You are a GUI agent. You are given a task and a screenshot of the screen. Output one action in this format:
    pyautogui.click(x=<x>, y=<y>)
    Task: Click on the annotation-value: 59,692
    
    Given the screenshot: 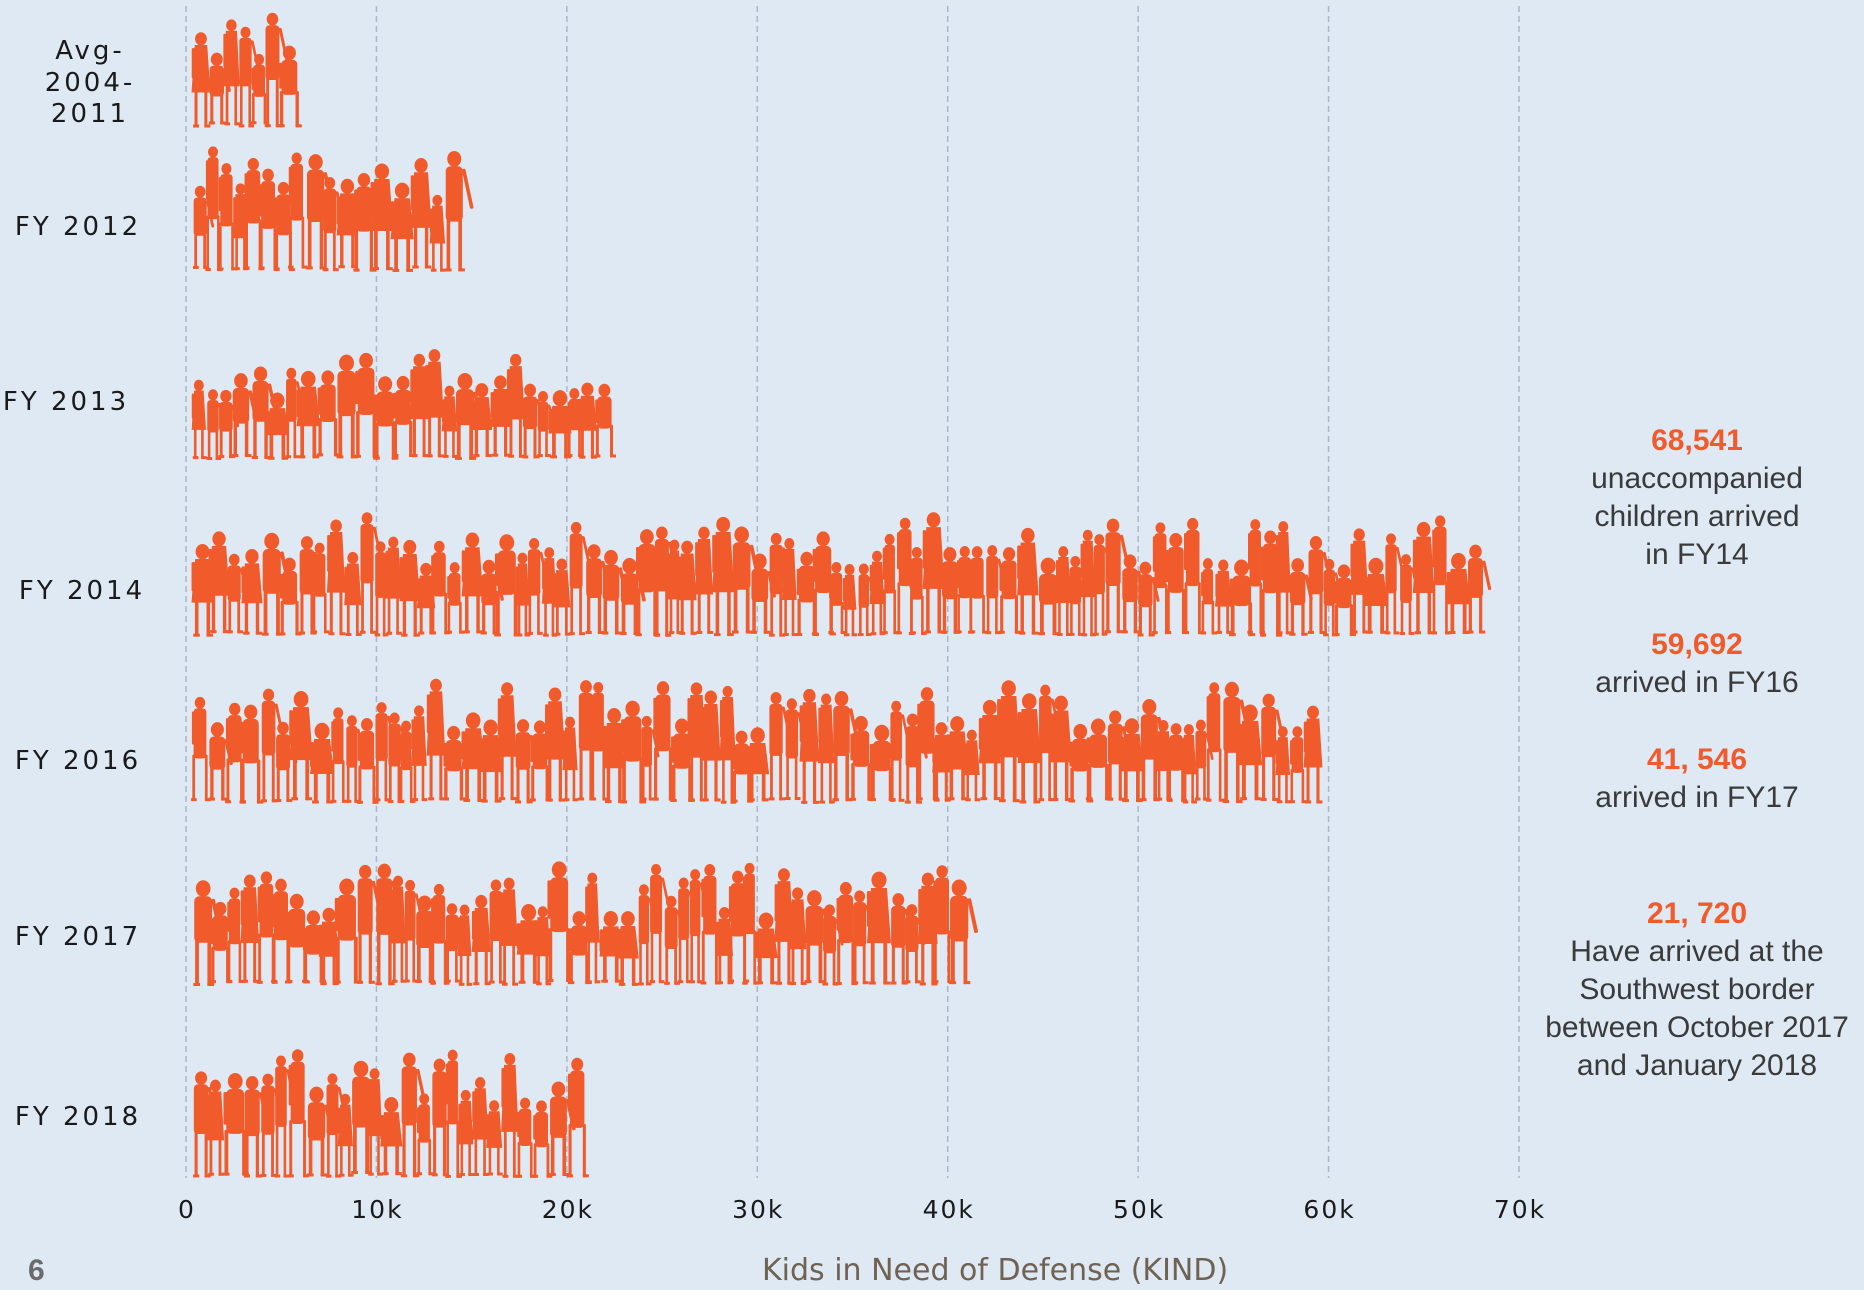 What is the action you would take?
    pyautogui.click(x=1697, y=644)
    